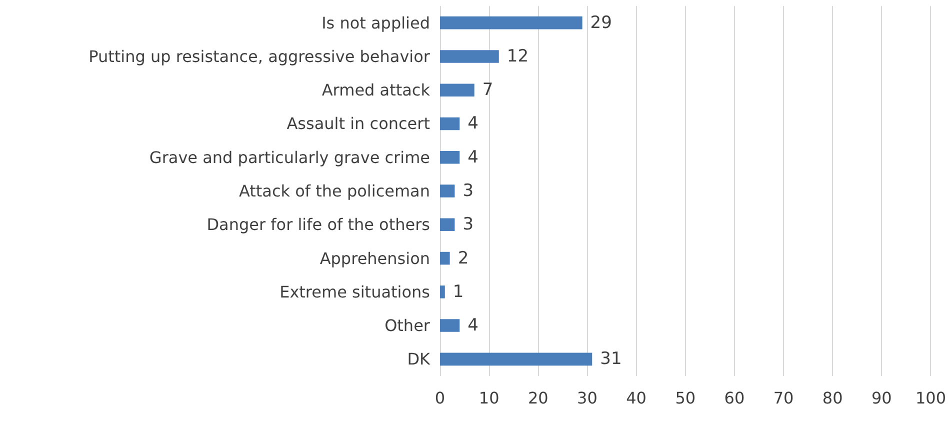 Image resolution: width=949 pixels, height=426 pixels. Describe the element at coordinates (458, 292) in the screenshot. I see `data-label: 1` at that location.